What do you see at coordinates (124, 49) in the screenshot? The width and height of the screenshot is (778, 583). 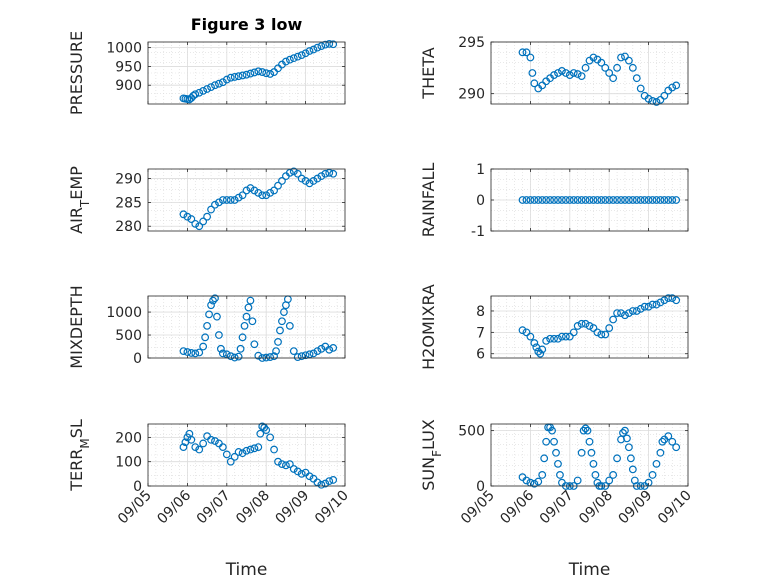 I see `y-tick-label: 1000` at bounding box center [124, 49].